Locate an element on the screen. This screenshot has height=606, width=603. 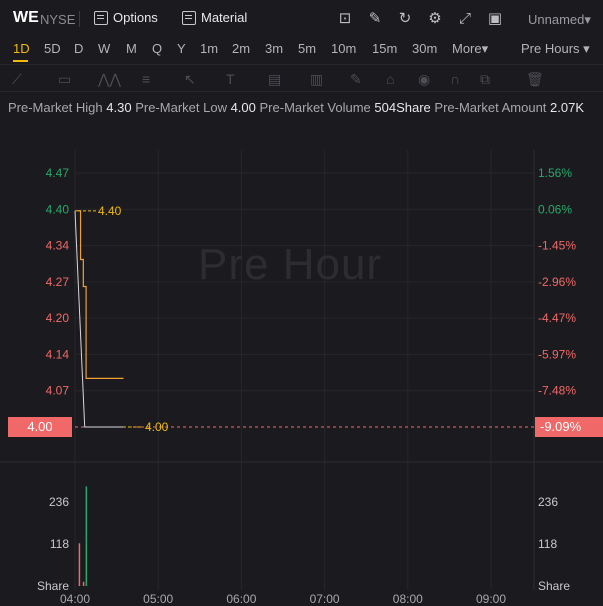
avg-price-line is located at coordinates (99, 319).